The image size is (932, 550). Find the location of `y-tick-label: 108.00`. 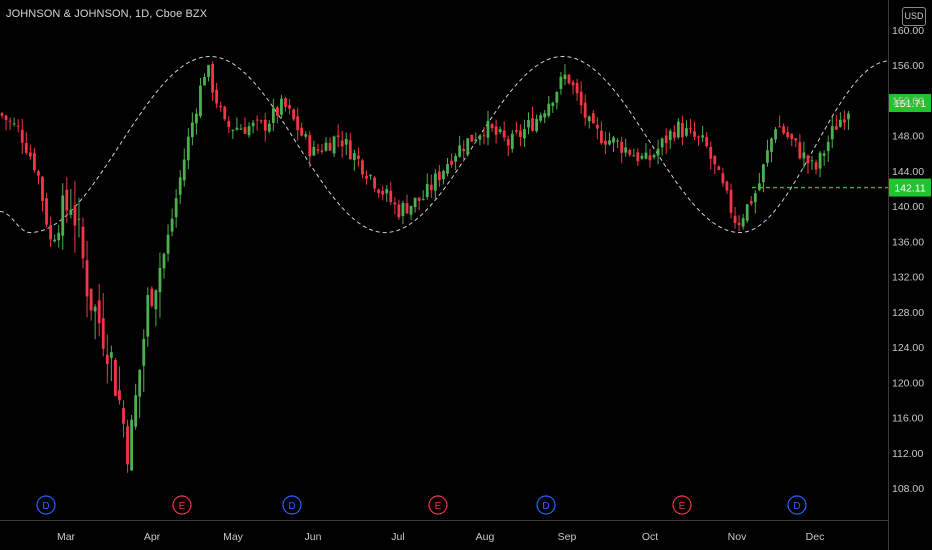

y-tick-label: 108.00 is located at coordinates (908, 489).